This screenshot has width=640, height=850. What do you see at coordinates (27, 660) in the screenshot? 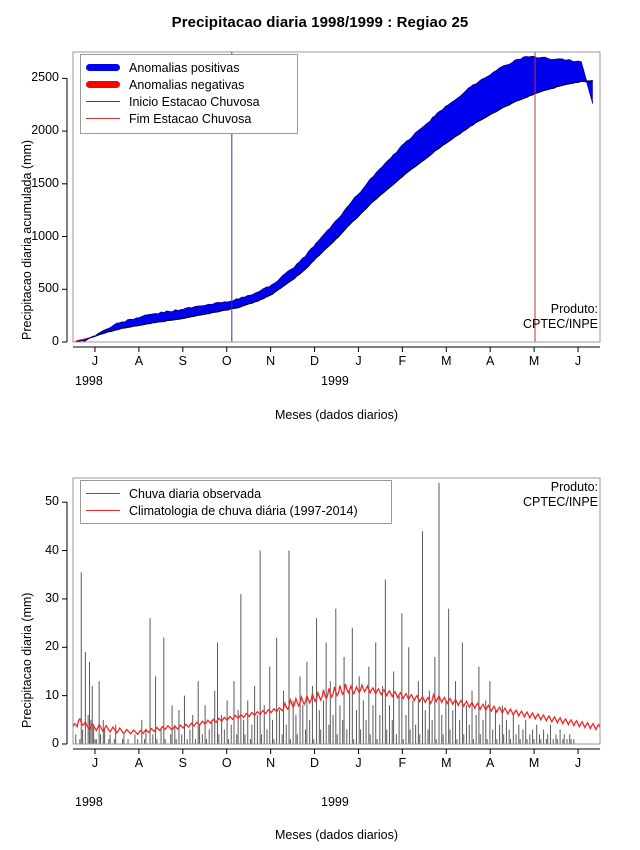
I see `y-axis-title: Precipitacao diaria (mm)` at bounding box center [27, 660].